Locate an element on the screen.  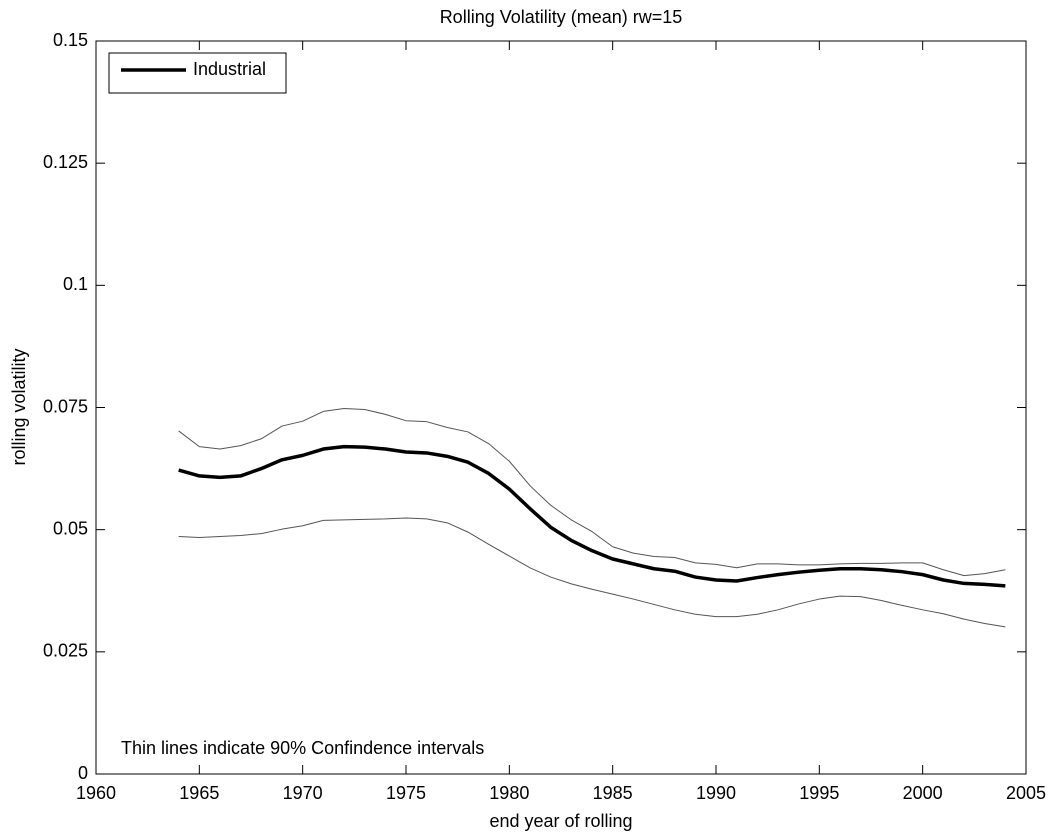
x-tick-label: 1965 is located at coordinates (199, 793).